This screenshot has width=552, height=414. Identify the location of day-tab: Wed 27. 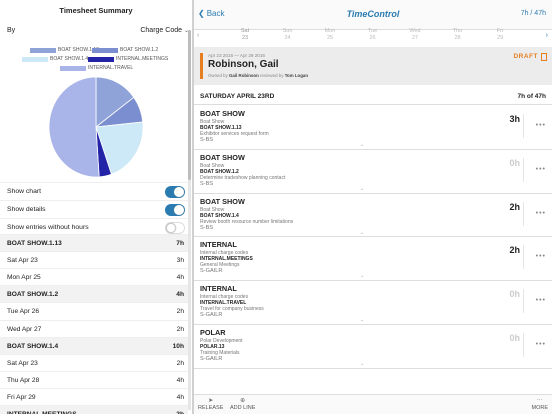
(415, 35).